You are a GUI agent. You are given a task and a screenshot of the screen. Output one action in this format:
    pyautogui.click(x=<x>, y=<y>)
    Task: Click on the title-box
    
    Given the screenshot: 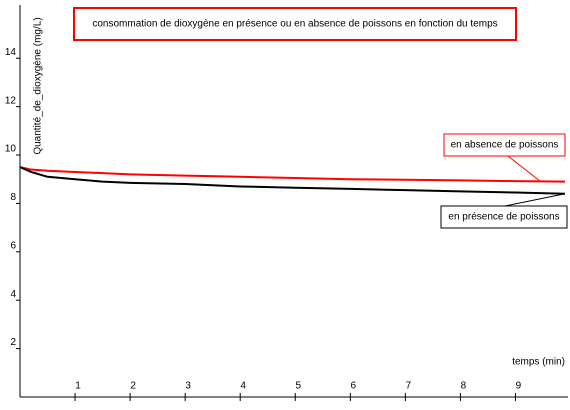 What is the action you would take?
    pyautogui.click(x=295, y=24)
    